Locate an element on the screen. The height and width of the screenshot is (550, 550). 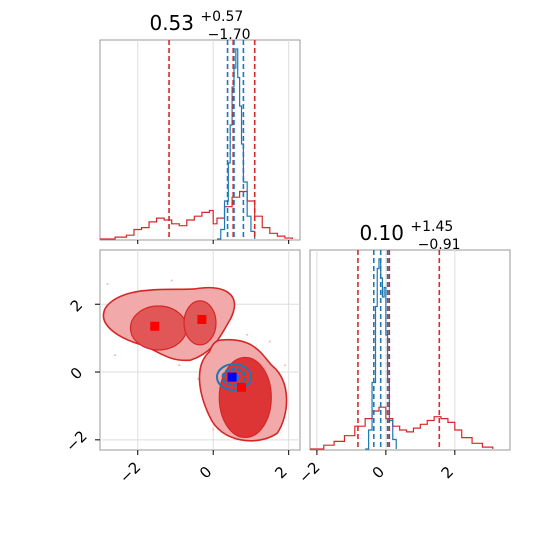
y-tick-label: −2 is located at coordinates (76, 441).